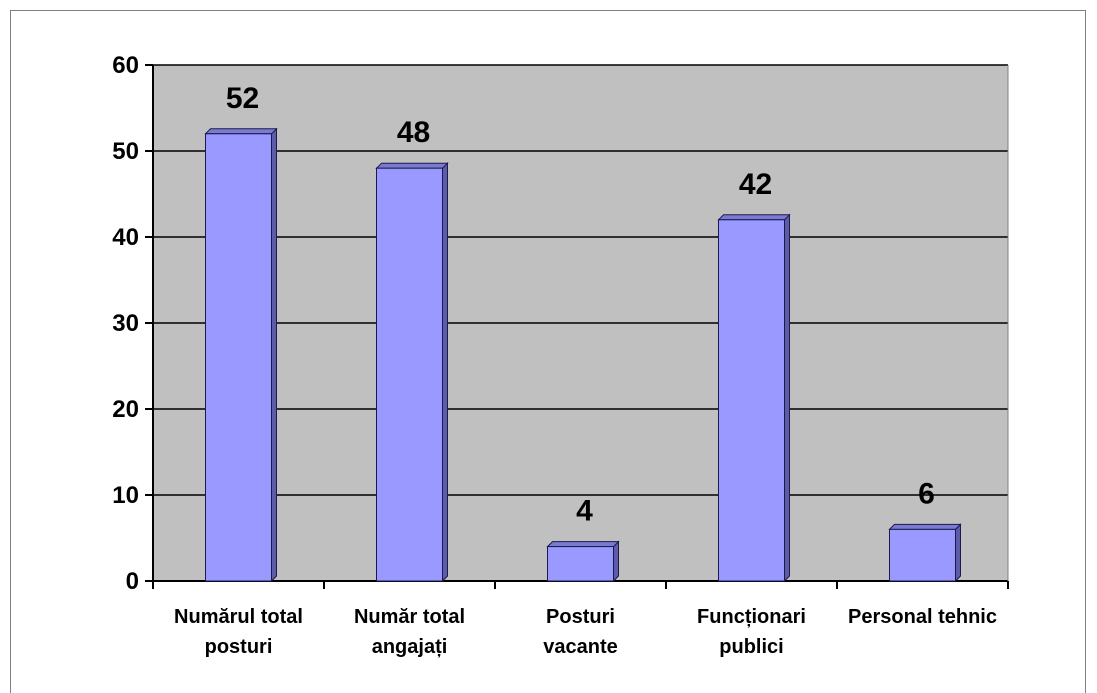 Image resolution: width=1097 pixels, height=693 pixels. I want to click on category-label-line: vacante, so click(580, 647).